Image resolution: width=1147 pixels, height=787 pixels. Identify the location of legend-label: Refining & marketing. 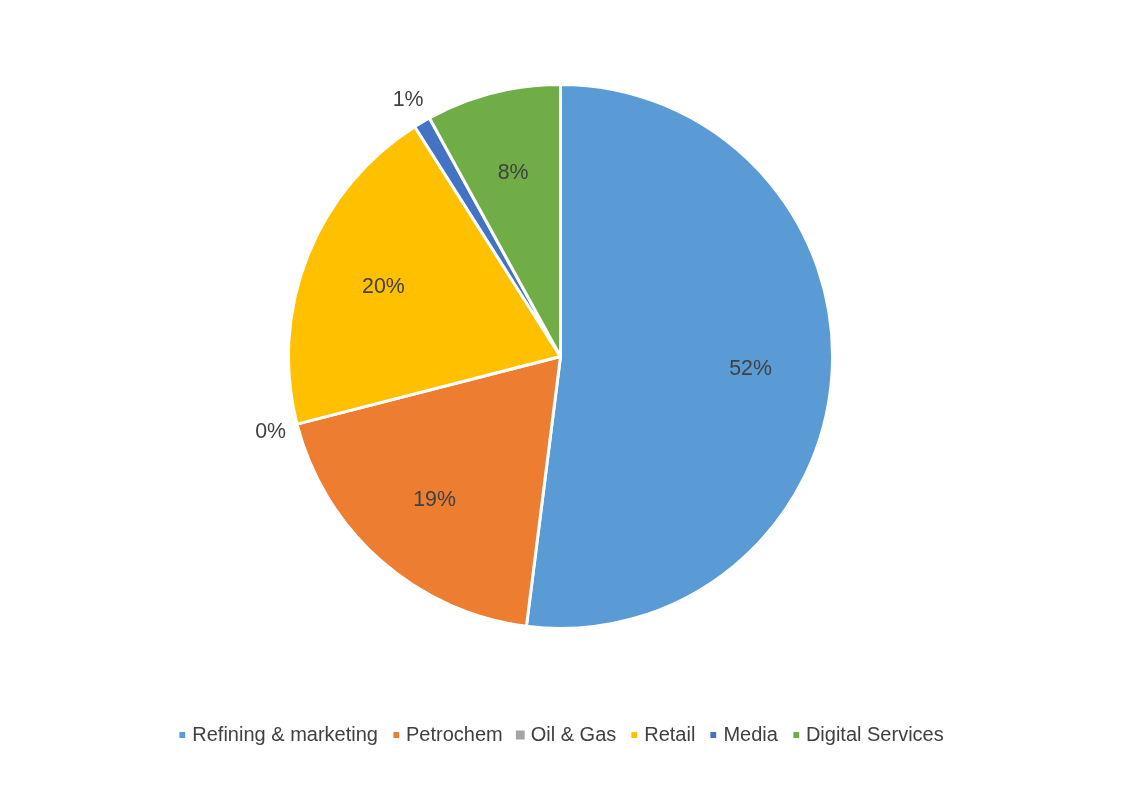
(285, 734).